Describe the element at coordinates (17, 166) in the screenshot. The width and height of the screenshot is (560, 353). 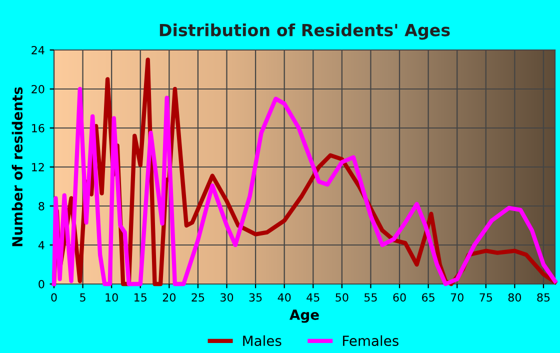
I see `y-axis-title: Number of residents` at that location.